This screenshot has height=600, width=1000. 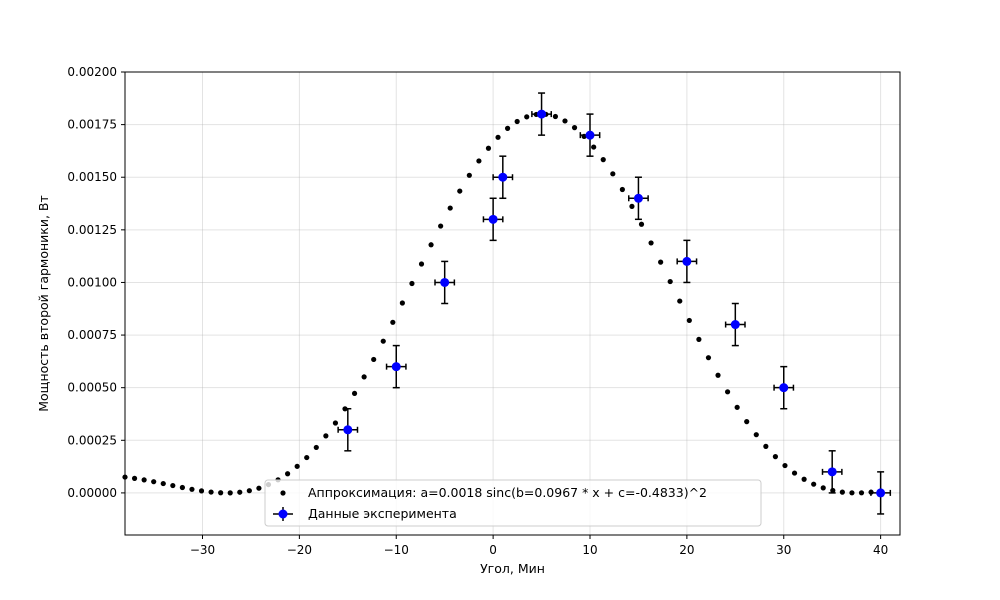 I want to click on y-tick-label: 0.00075, so click(x=92, y=335).